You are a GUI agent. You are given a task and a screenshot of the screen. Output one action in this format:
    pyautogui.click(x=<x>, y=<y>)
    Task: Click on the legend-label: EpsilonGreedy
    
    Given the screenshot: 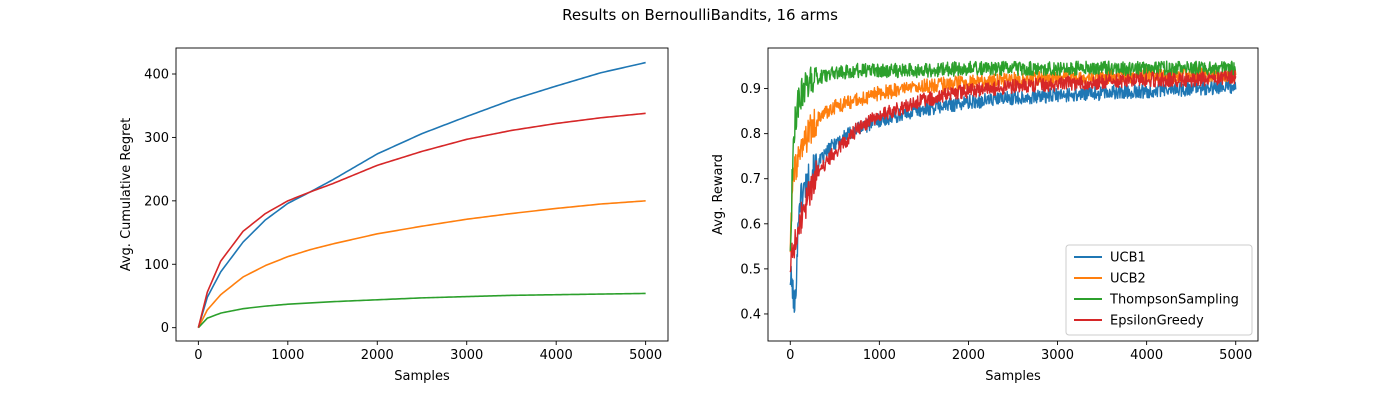 What is the action you would take?
    pyautogui.click(x=1157, y=321)
    